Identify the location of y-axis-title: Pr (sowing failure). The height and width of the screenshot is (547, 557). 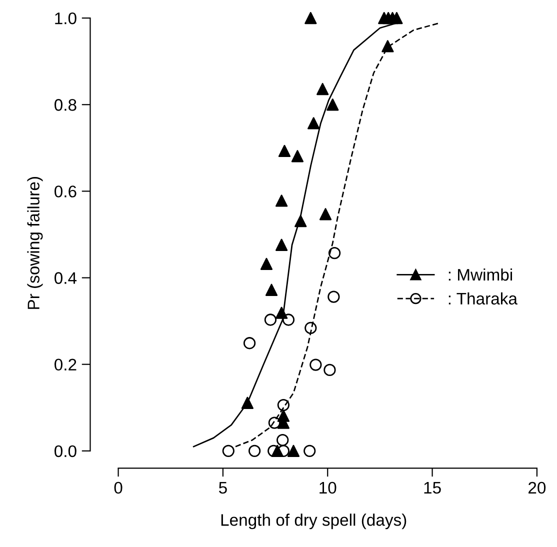
(35, 243).